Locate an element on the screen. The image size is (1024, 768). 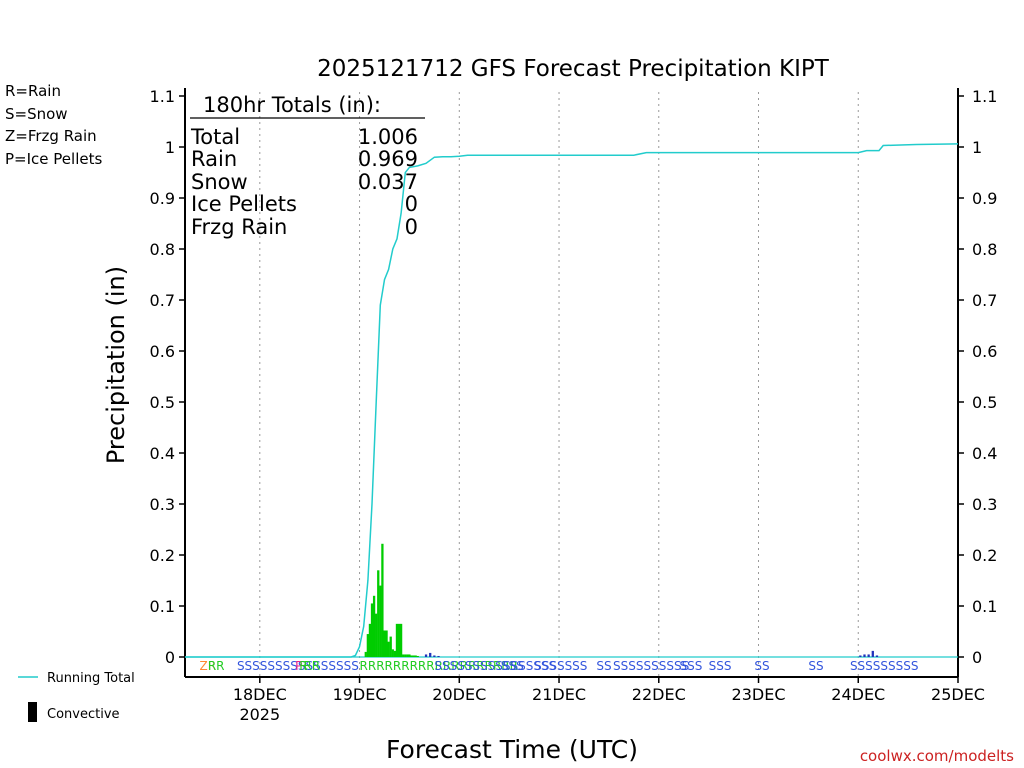
ptype-marker: SSSSSSSSSS is located at coordinates (651, 666).